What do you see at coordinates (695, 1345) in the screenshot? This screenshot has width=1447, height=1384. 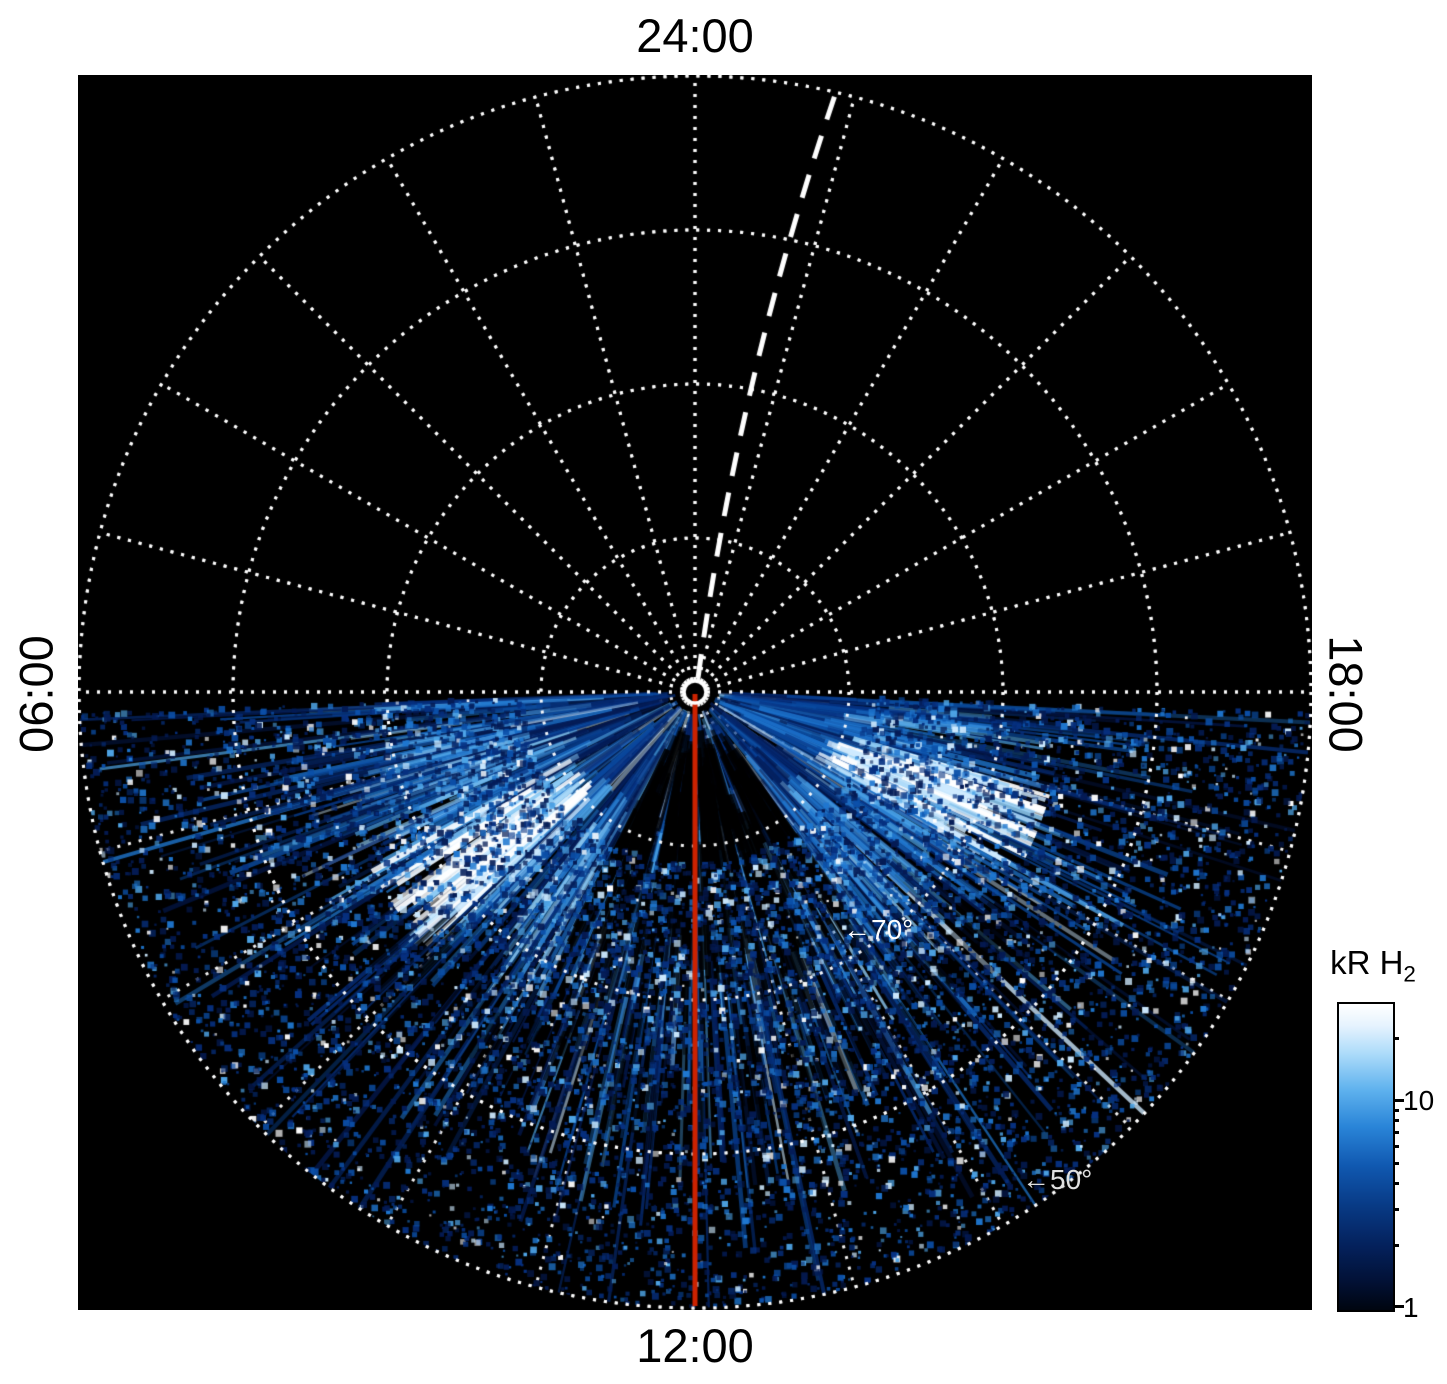 I see `local-time-label-1200: 12:00` at bounding box center [695, 1345].